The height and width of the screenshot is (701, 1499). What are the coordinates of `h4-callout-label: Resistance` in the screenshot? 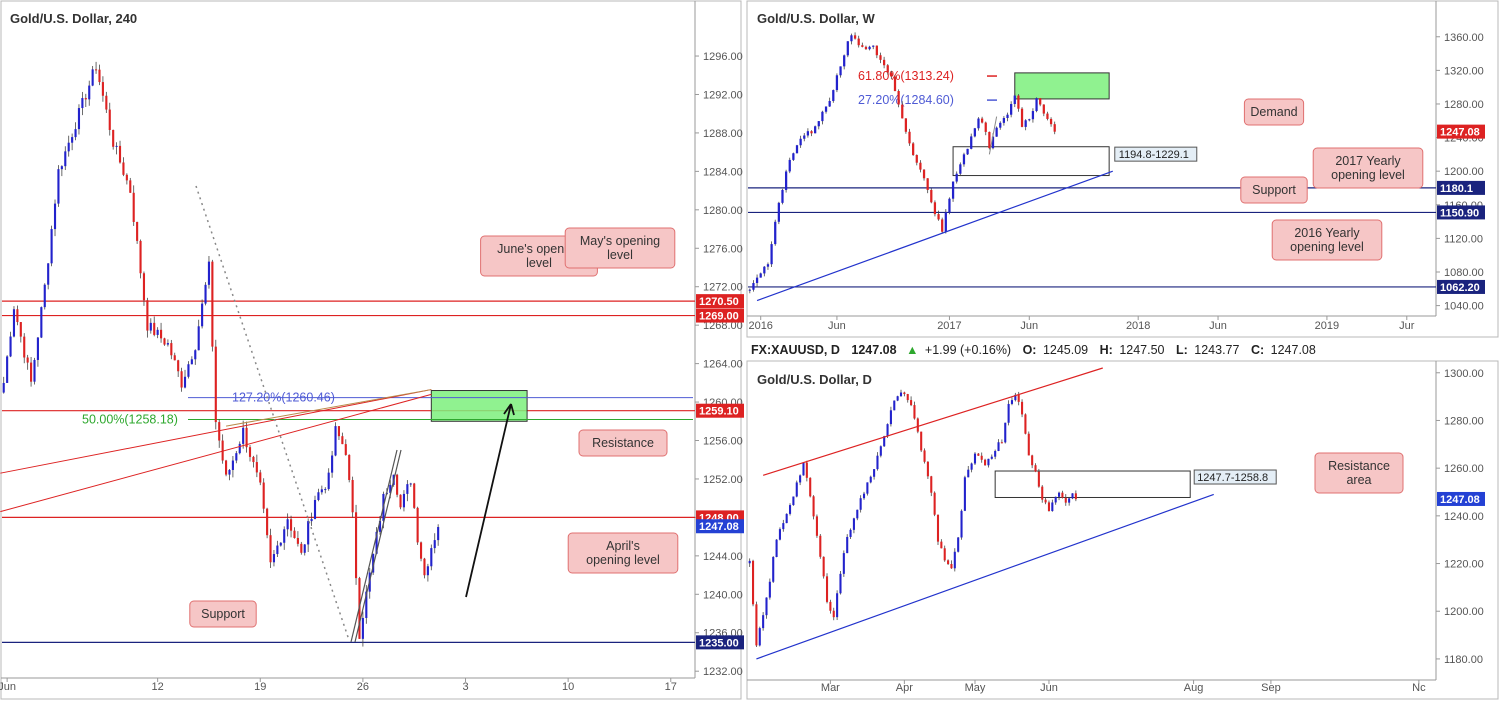 It's located at (623, 443).